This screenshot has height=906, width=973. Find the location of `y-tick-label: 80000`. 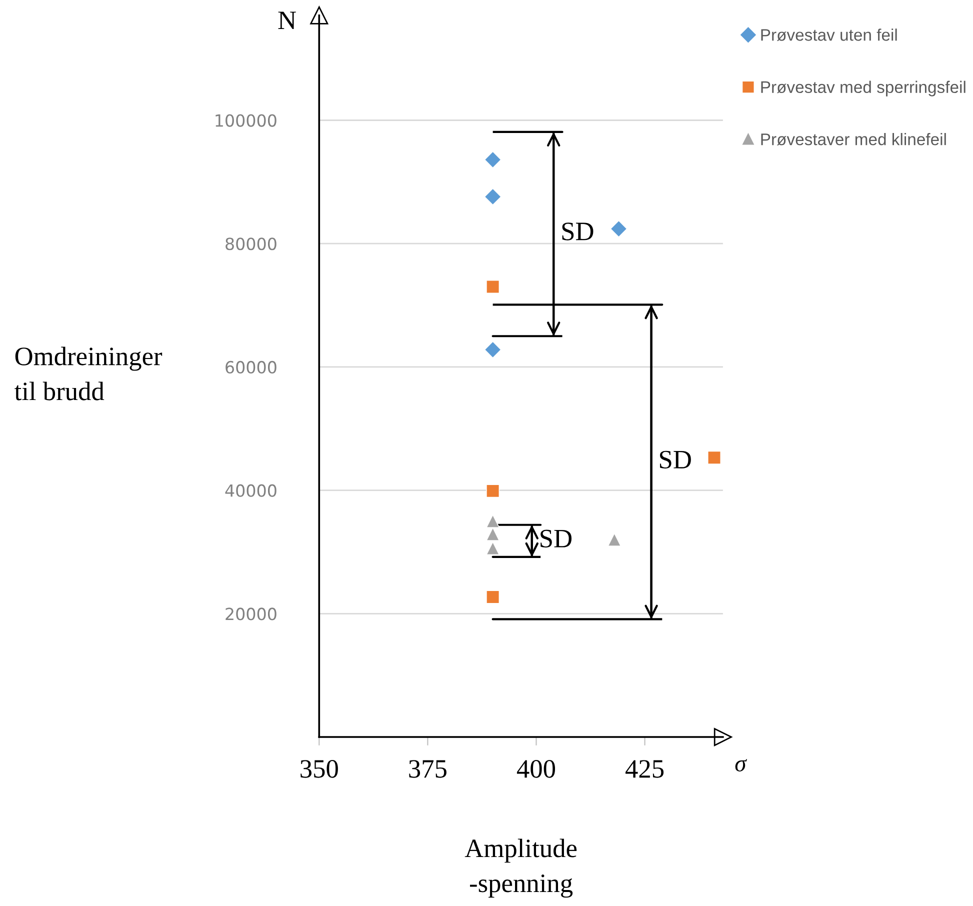

y-tick-label: 80000 is located at coordinates (251, 244).